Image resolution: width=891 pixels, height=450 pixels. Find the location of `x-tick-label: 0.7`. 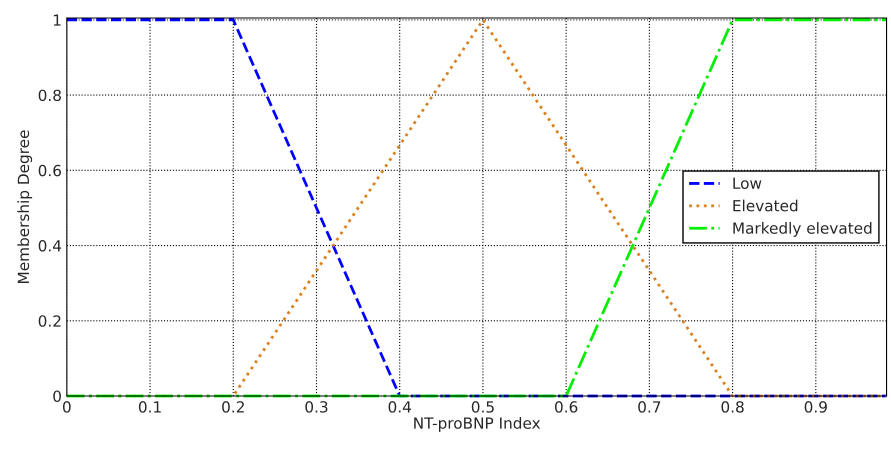

x-tick-label: 0.7 is located at coordinates (649, 407).